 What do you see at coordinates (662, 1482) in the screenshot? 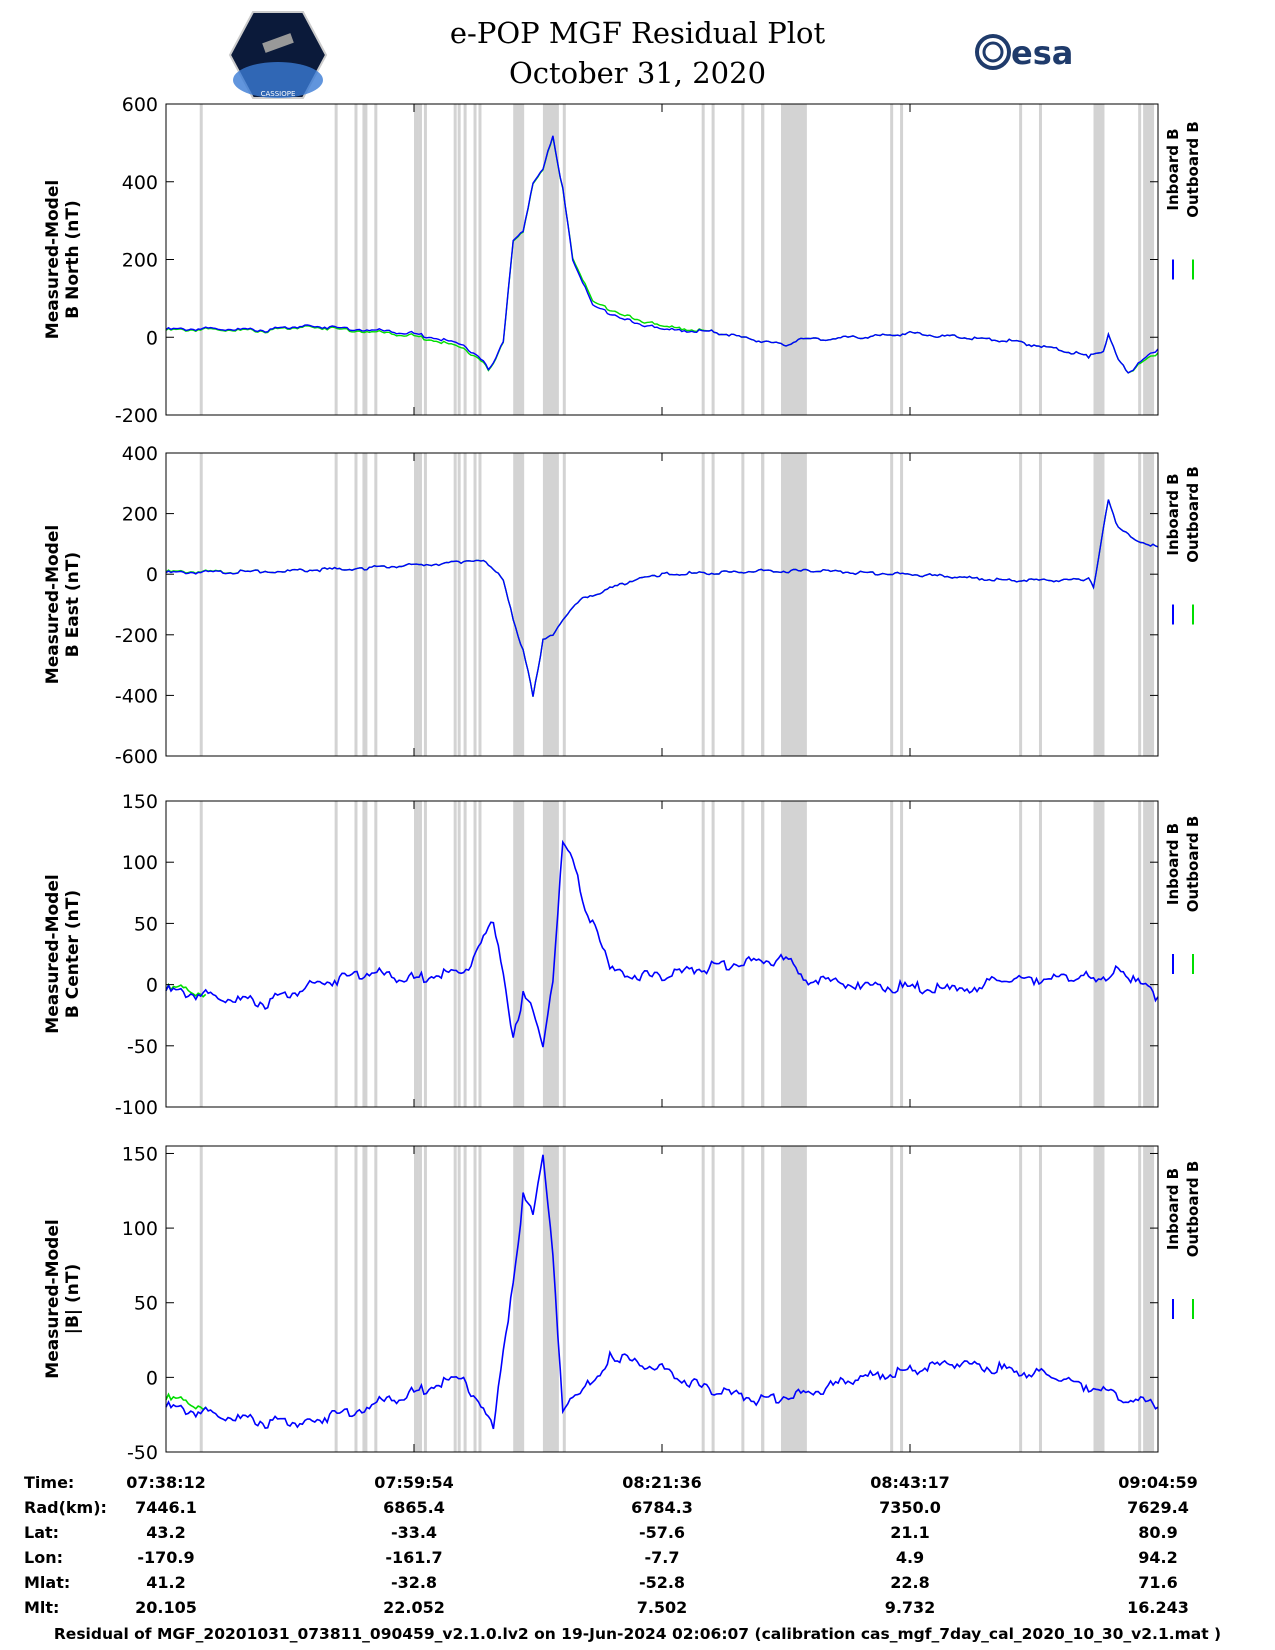
I see `info-cell: 08:21:36` at bounding box center [662, 1482].